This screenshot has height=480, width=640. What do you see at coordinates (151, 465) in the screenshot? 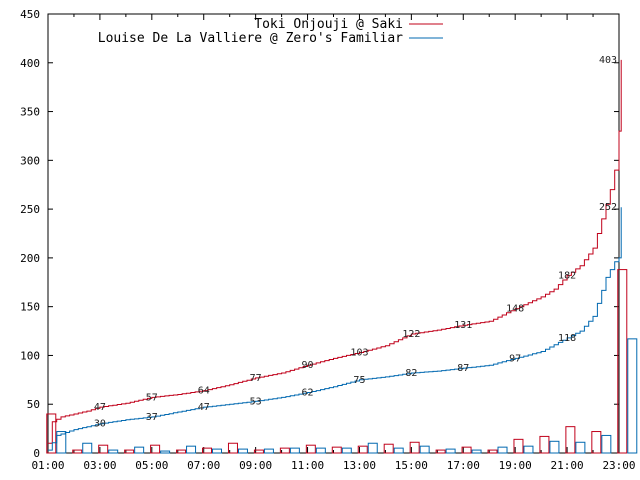
I see `x-tick-label: 05:00` at bounding box center [151, 465].